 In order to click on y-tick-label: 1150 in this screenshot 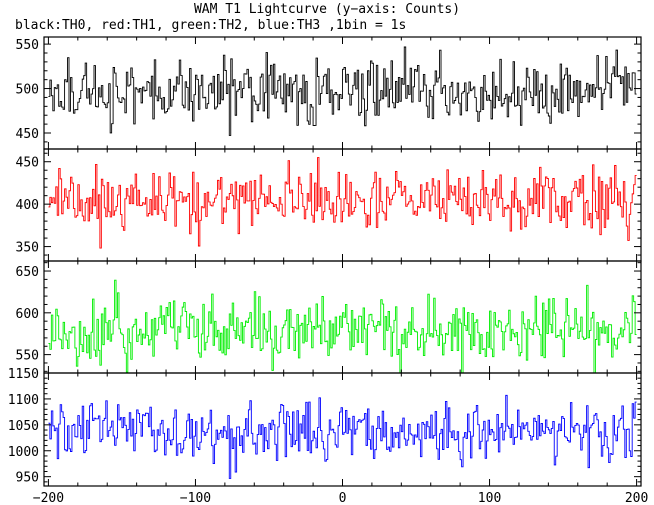, I will do `click(23, 374)`.